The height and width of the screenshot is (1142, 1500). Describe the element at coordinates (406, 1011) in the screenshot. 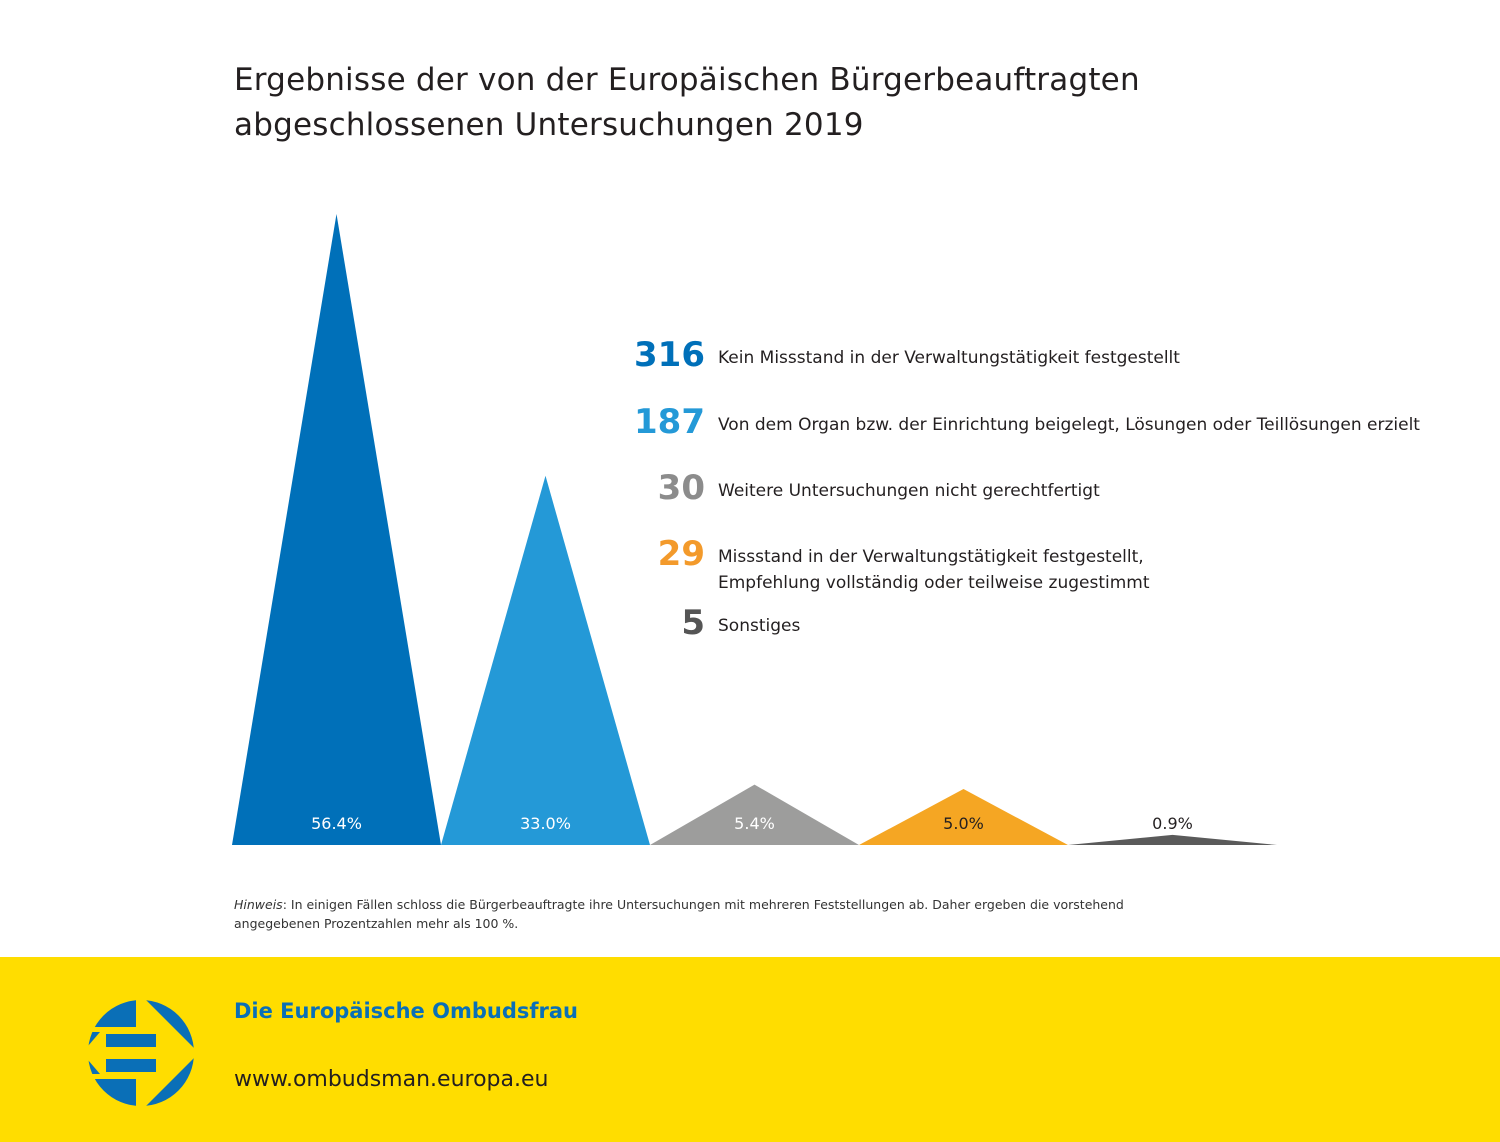

I see `organization-name: Die Europäische Ombudsfrau` at that location.